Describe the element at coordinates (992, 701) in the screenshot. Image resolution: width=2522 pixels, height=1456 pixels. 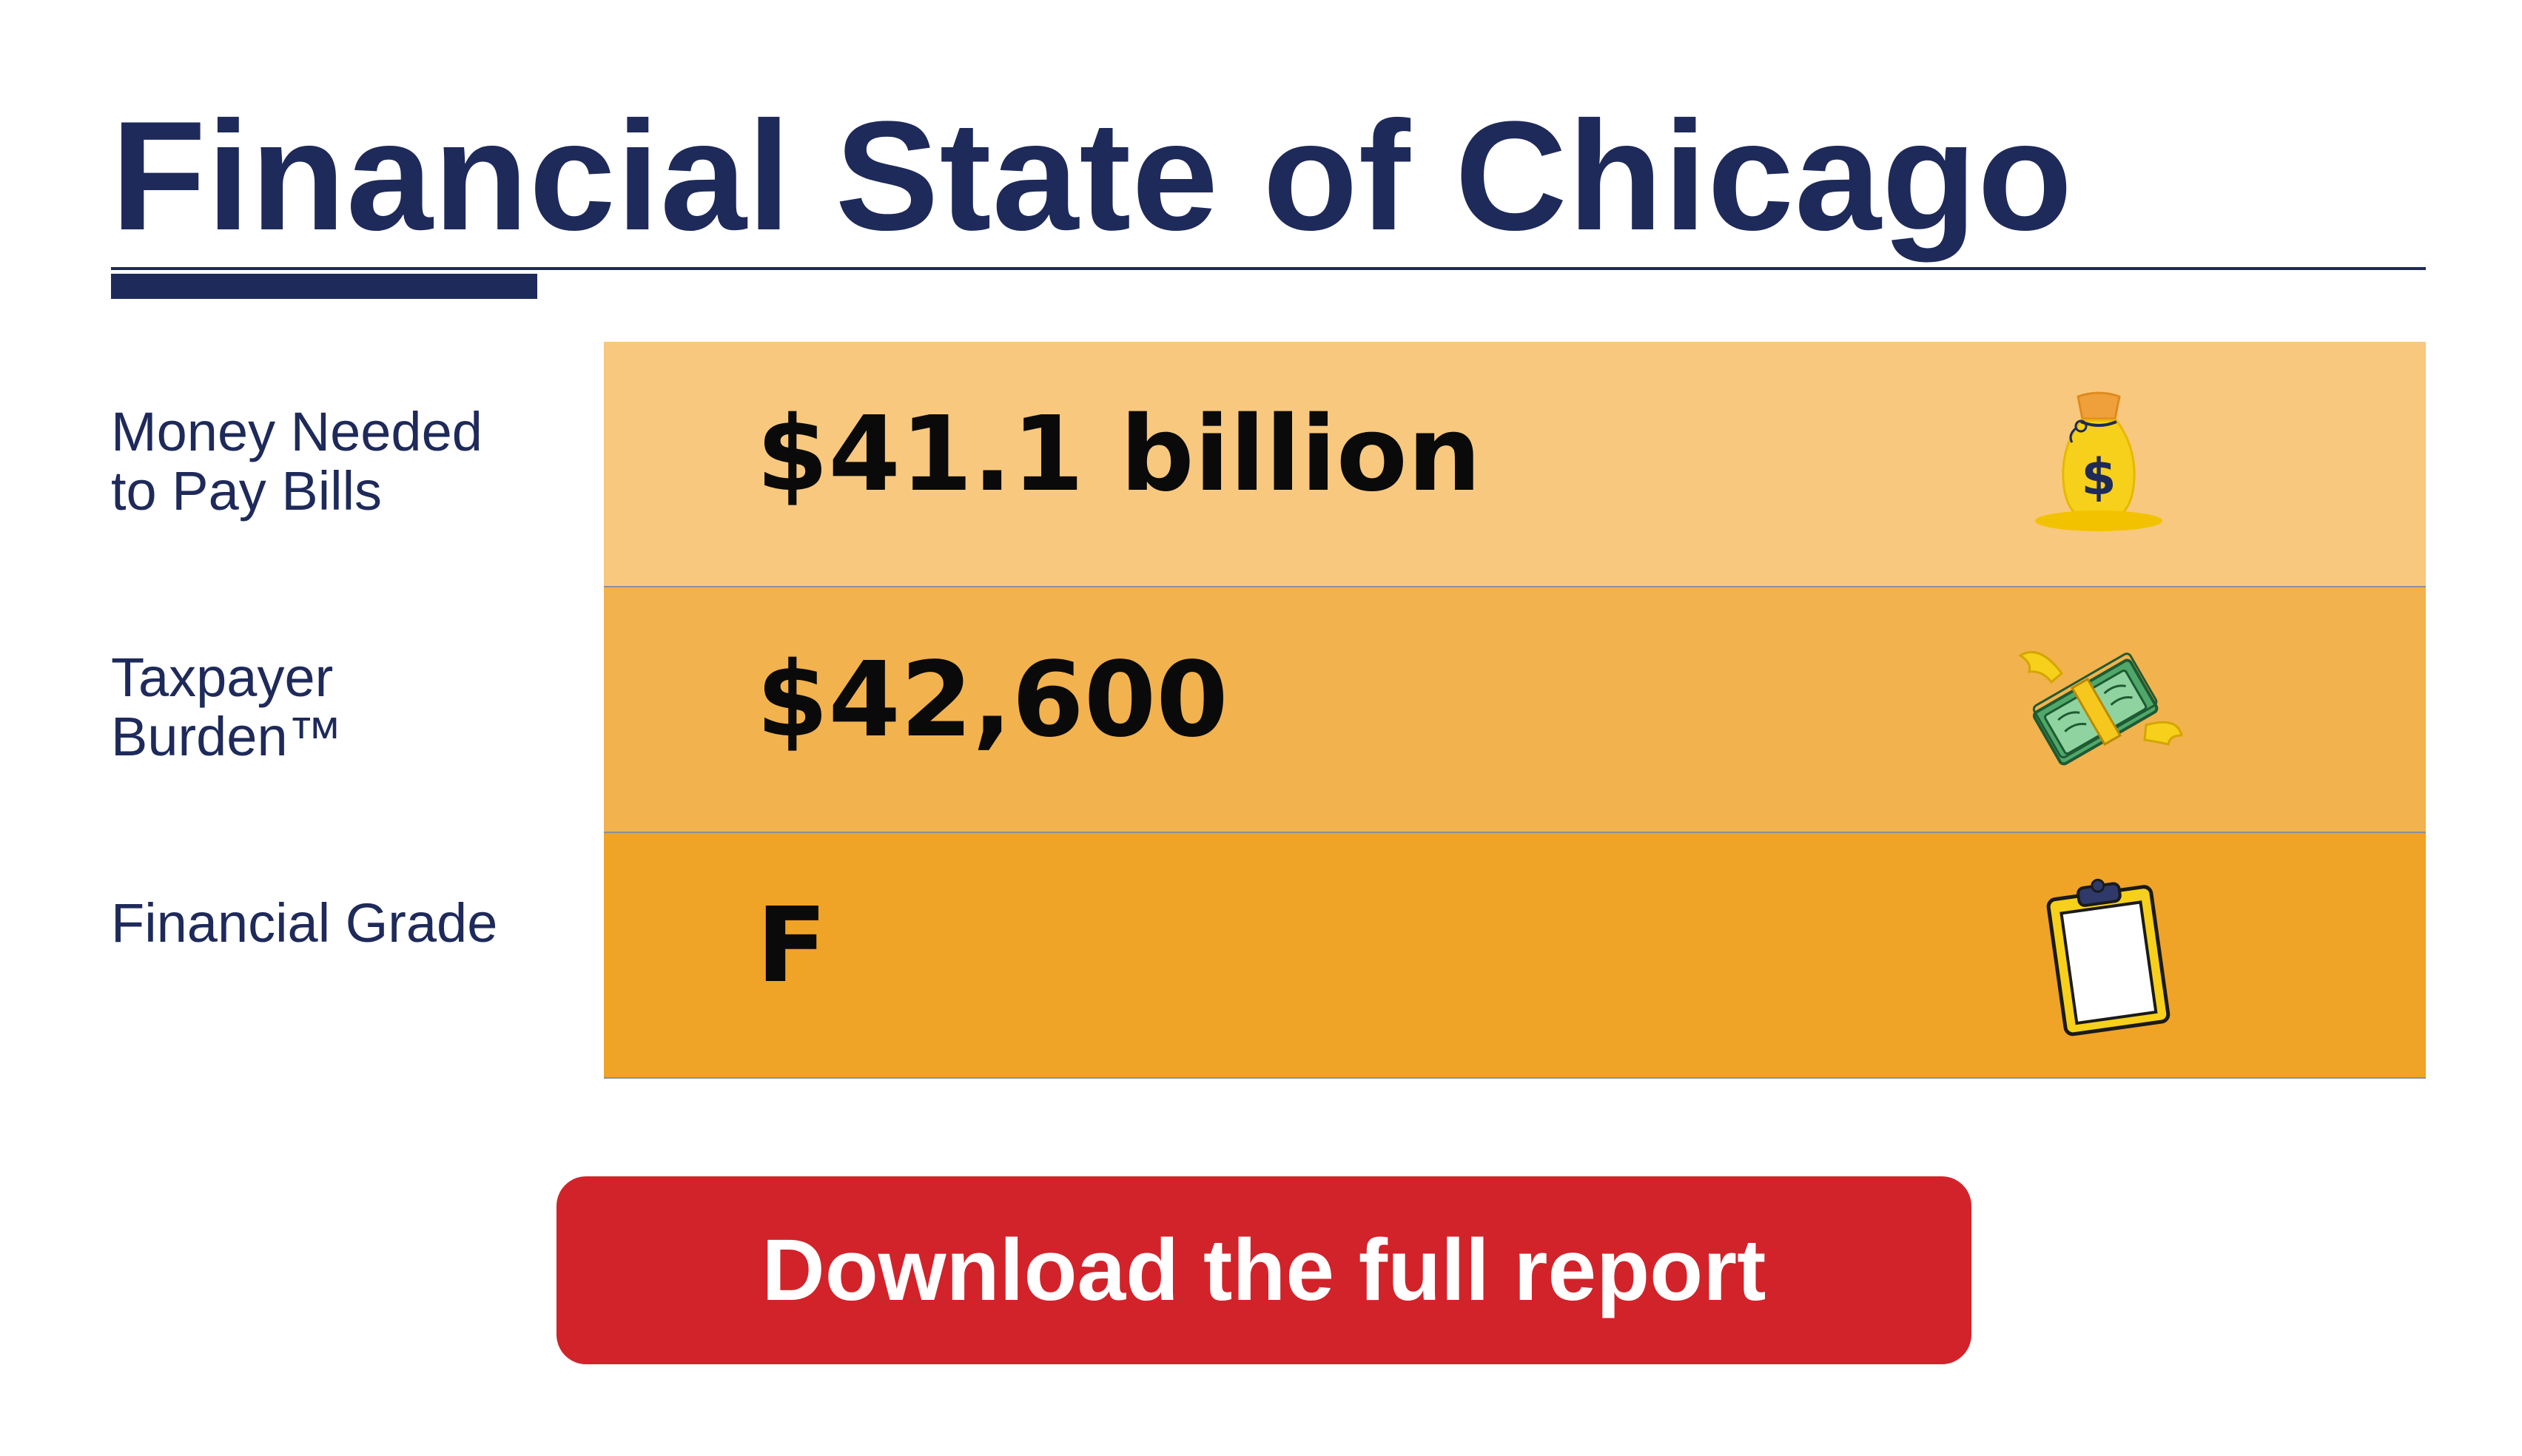
I see `row-value-taxpayer-burden: $42,600` at that location.